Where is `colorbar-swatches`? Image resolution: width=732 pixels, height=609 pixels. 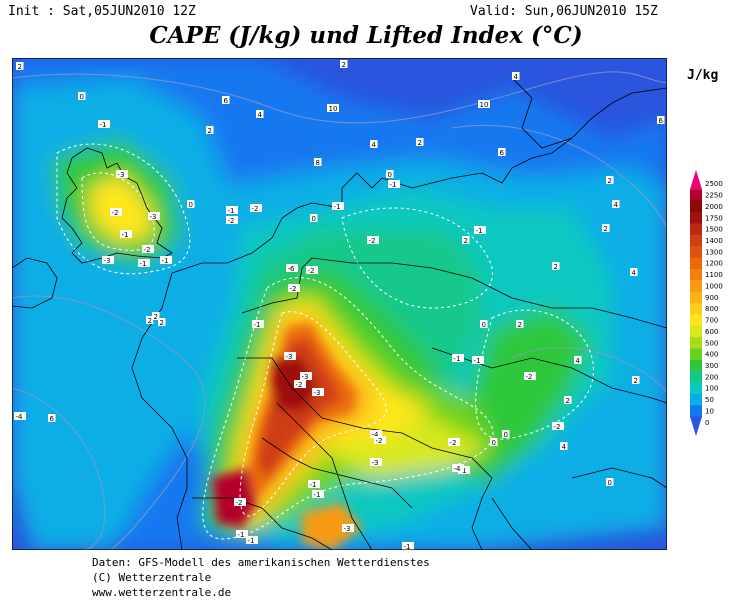
colorbar-swatches is located at coordinates (696, 303).